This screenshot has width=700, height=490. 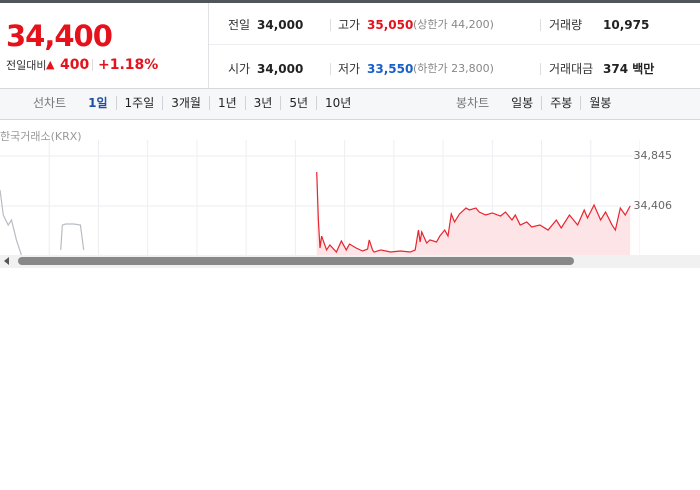 I want to click on tab: 3개월, so click(x=185, y=103).